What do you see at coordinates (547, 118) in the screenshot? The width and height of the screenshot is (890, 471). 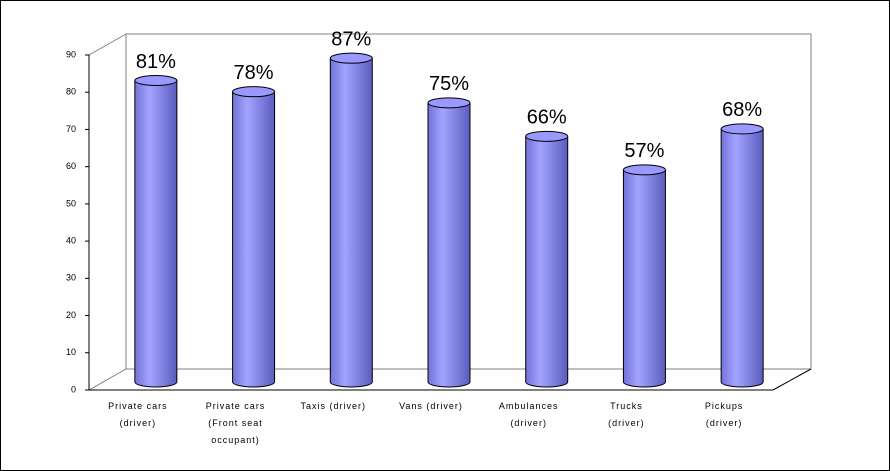 I see `value-label: 66%` at bounding box center [547, 118].